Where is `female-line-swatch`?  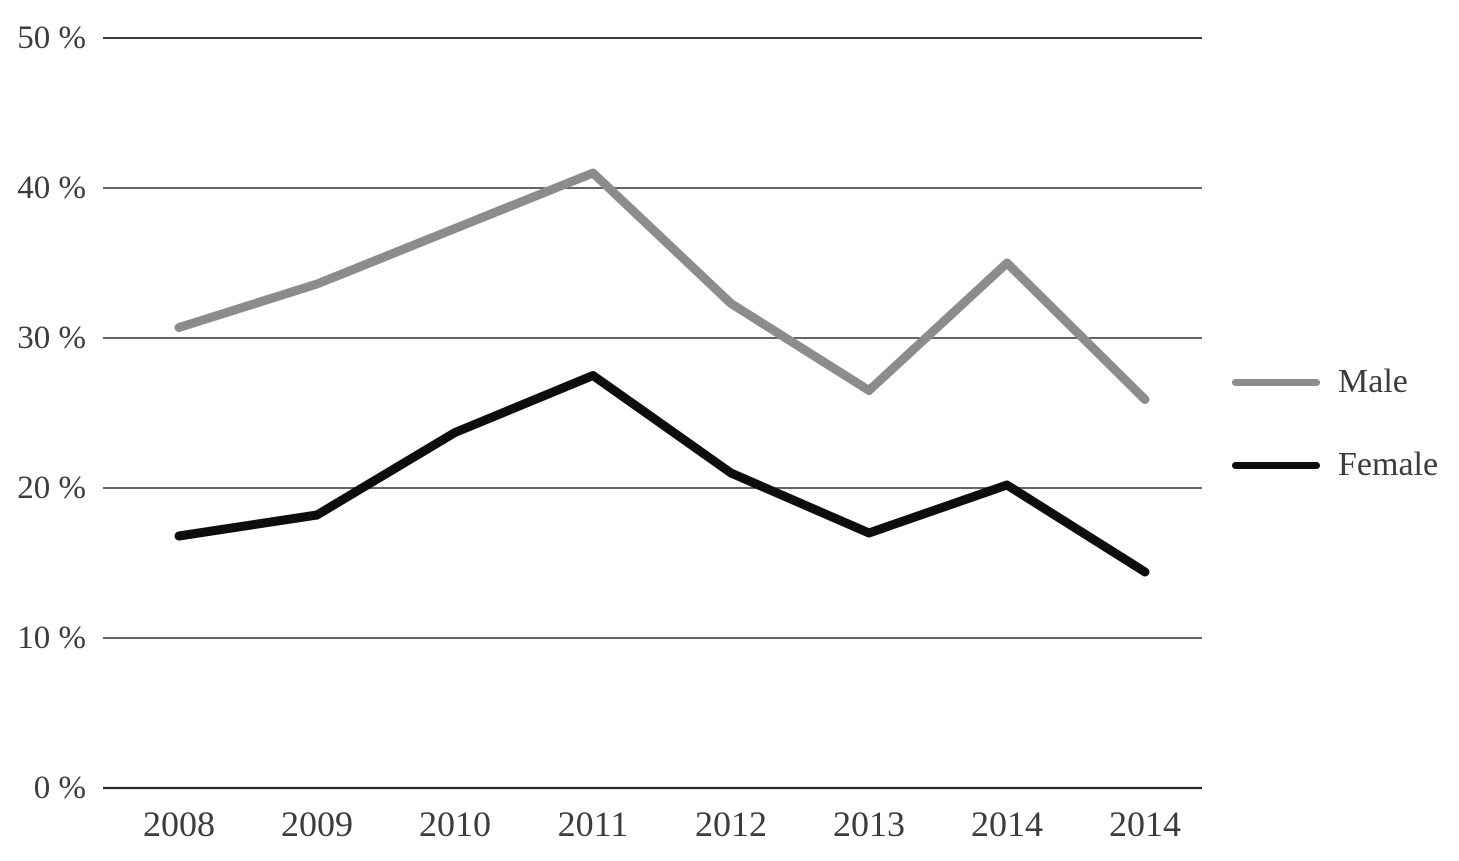
female-line-swatch is located at coordinates (1276, 465).